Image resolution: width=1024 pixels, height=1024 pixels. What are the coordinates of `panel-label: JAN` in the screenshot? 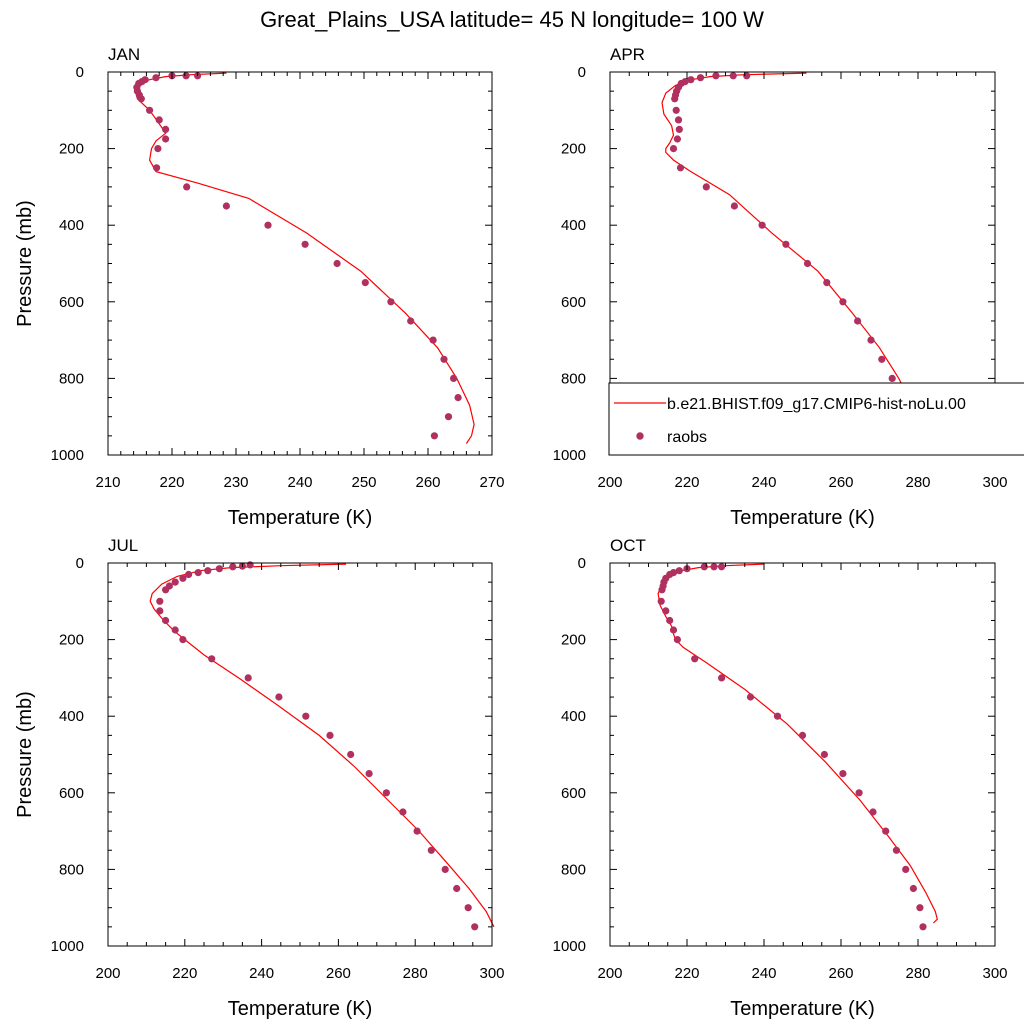 It's located at (124, 54).